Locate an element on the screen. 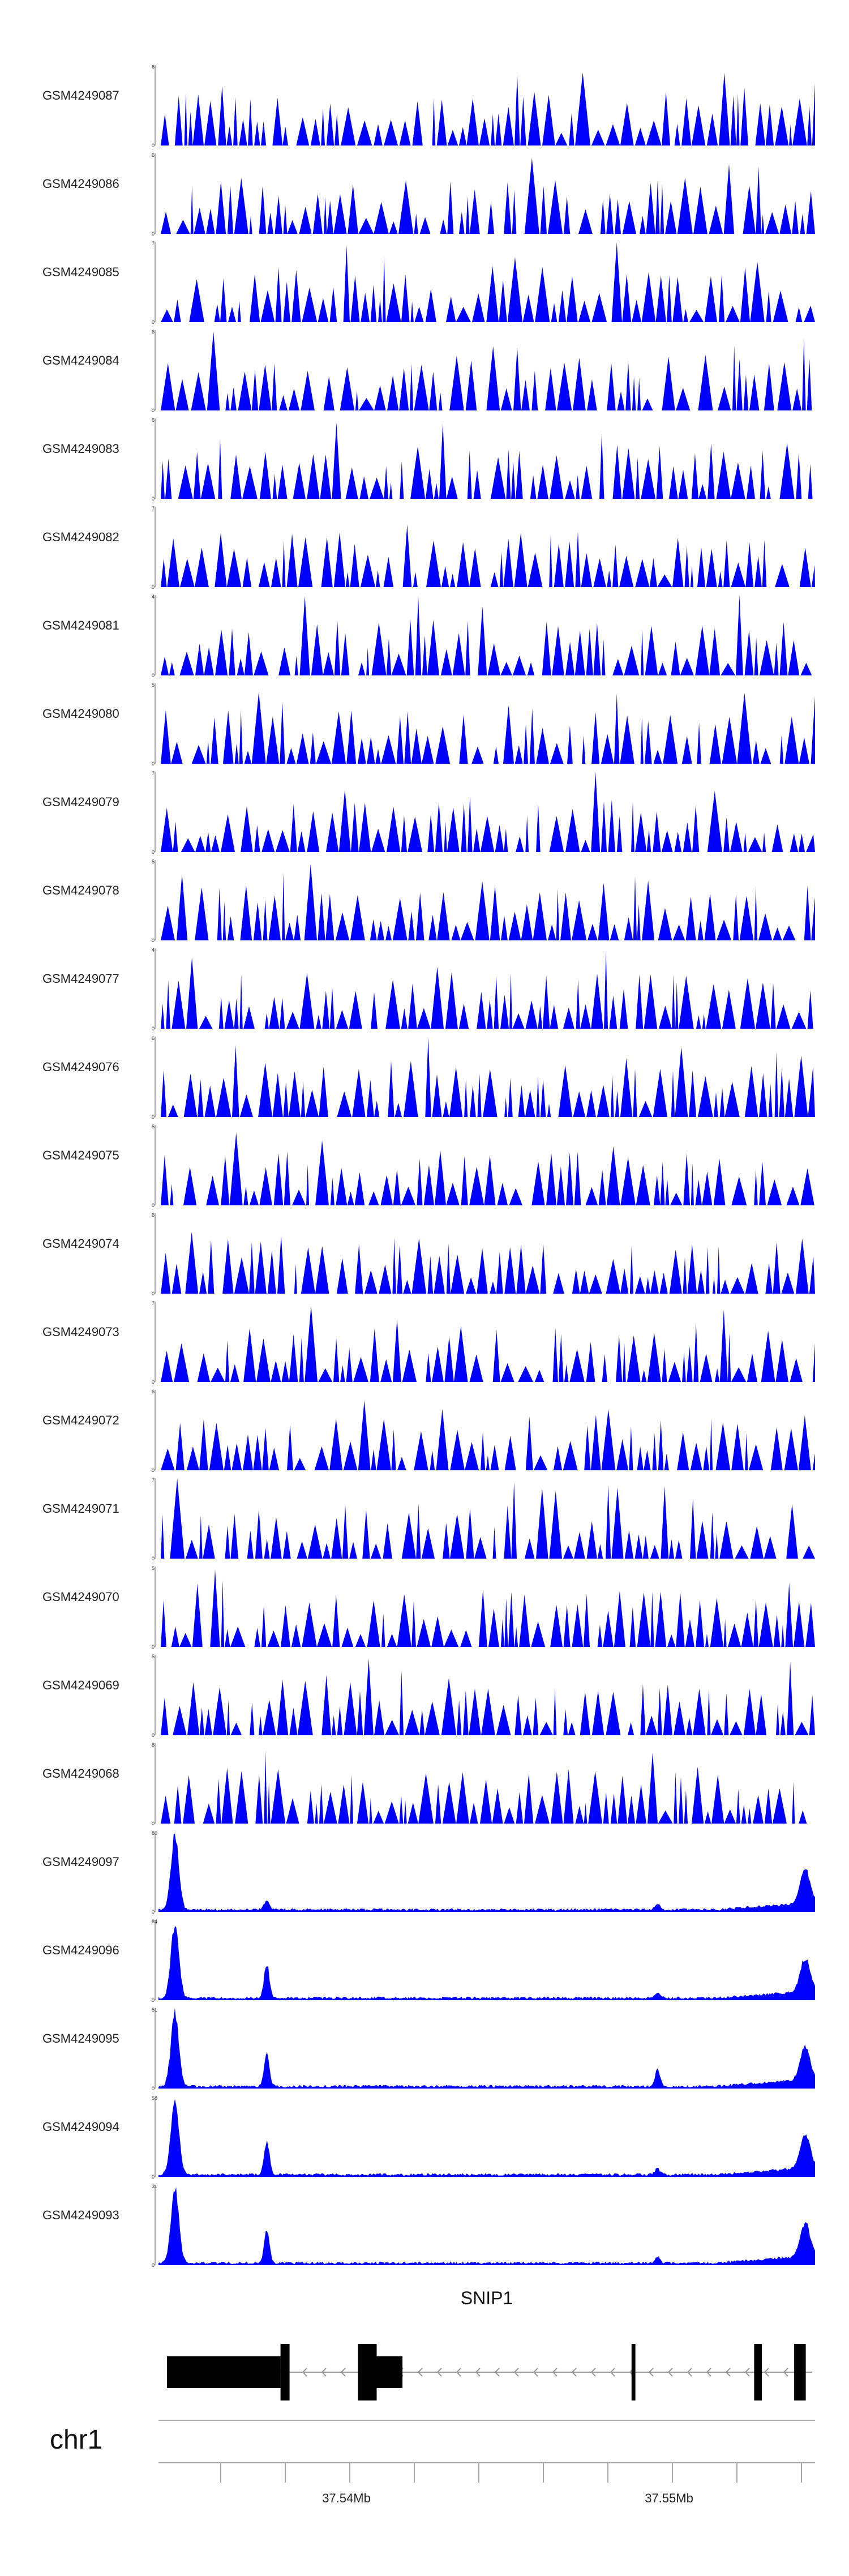  coverage-track: GSM4249086 6 0 is located at coordinates (428, 194).